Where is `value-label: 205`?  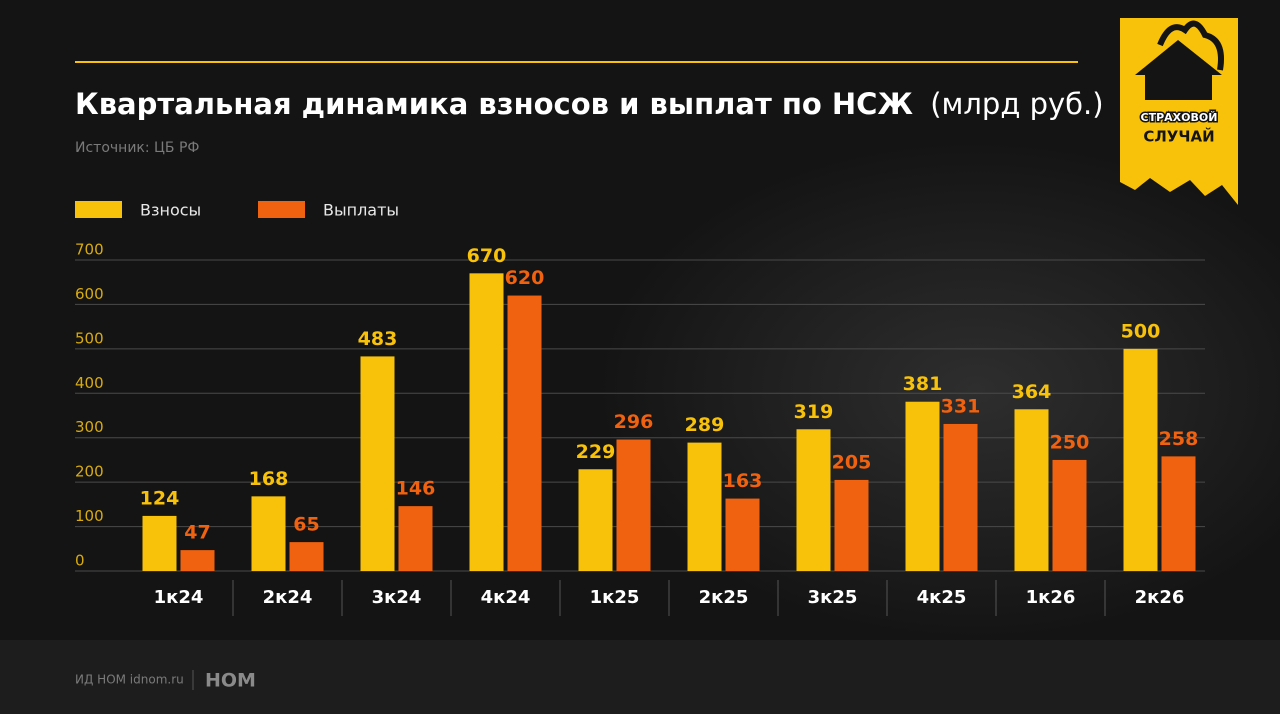 value-label: 205 is located at coordinates (852, 462).